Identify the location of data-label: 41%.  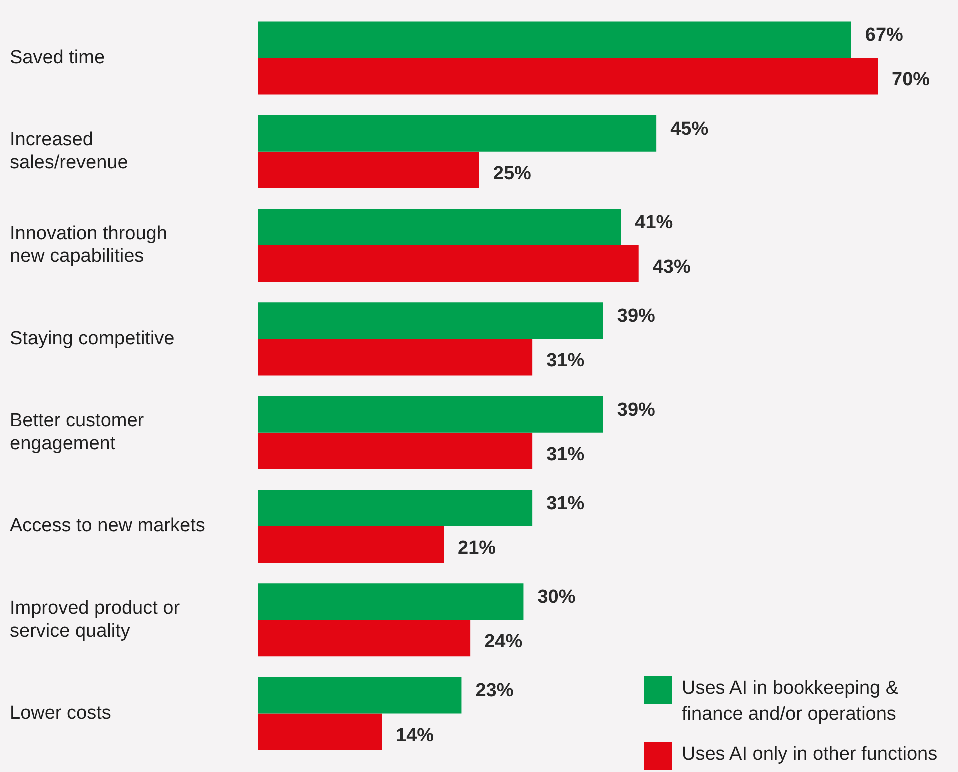
(654, 223).